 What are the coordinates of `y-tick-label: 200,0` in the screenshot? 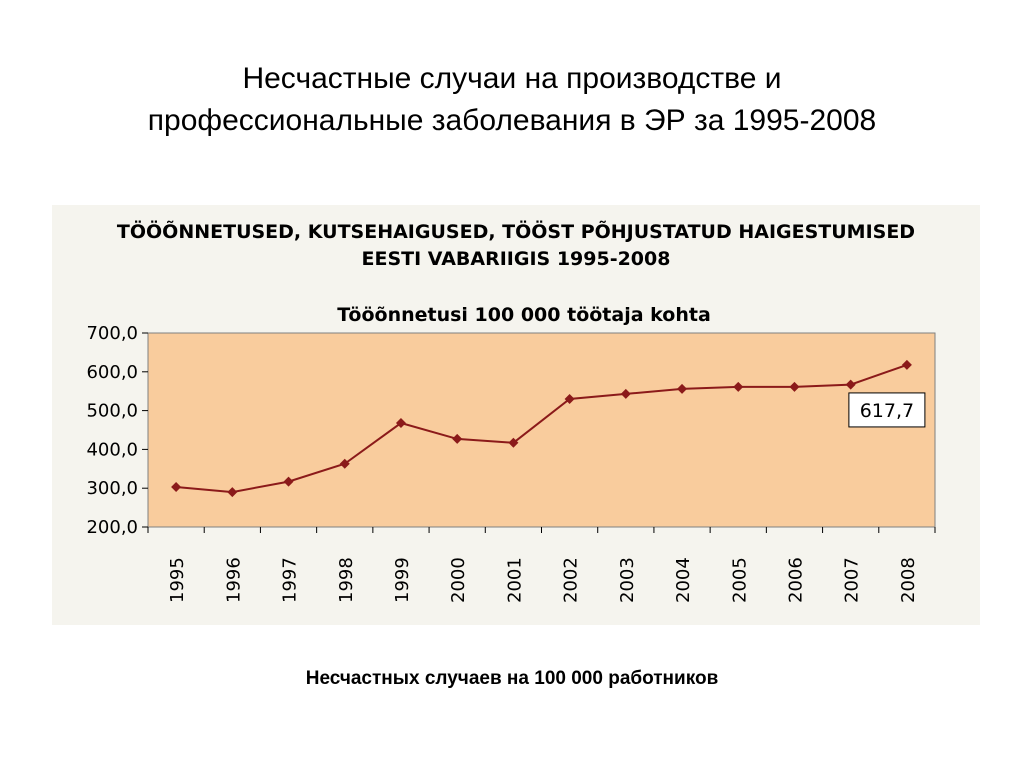 It's located at (112, 527).